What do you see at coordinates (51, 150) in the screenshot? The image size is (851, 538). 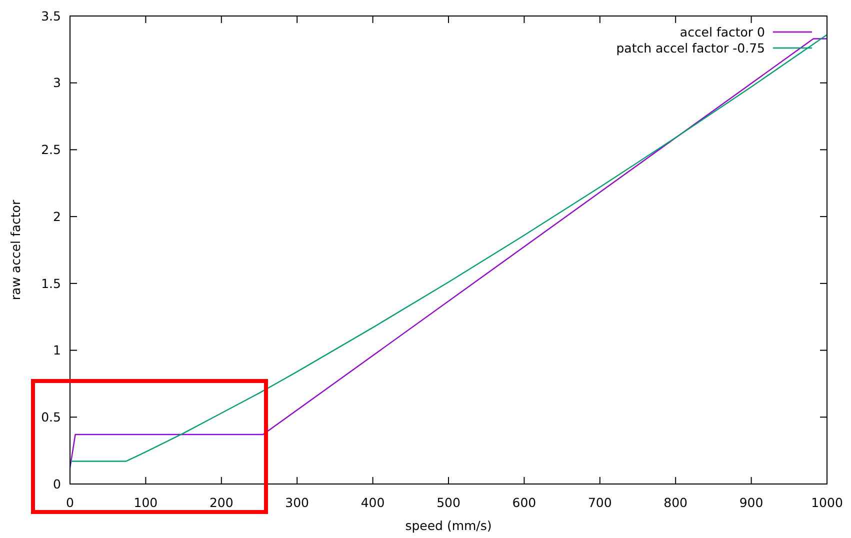 I see `y-tick-label: 2.5` at bounding box center [51, 150].